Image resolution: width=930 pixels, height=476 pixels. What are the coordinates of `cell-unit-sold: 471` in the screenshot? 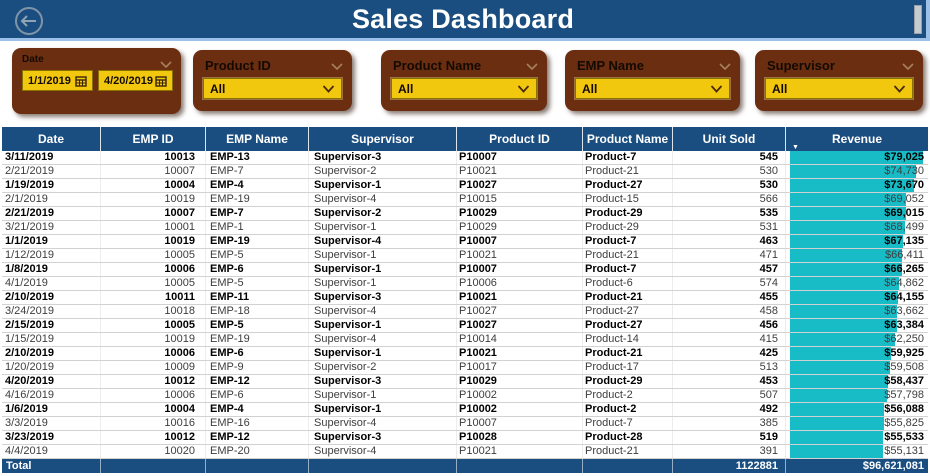 It's located at (728, 255).